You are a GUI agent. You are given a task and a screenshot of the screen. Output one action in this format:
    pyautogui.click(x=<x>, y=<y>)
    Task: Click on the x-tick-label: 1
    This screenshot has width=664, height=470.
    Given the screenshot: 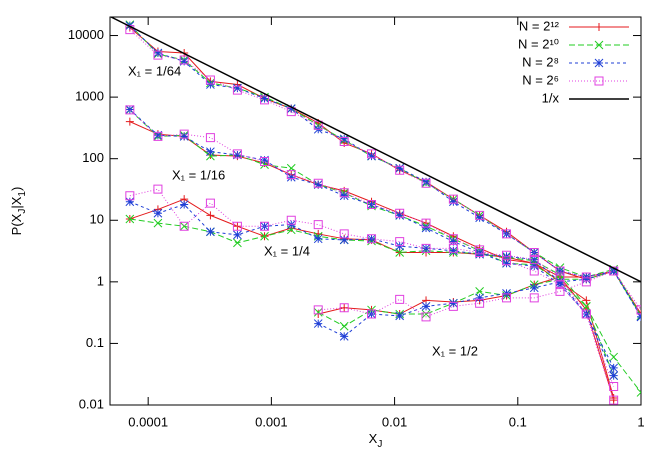 What is the action you would take?
    pyautogui.click(x=640, y=421)
    